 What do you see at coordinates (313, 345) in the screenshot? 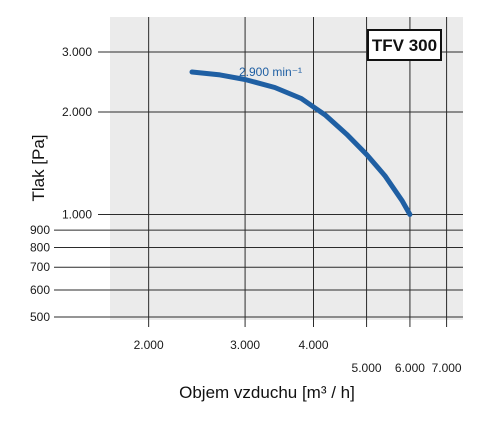
I see `x-tick-label: 4.000` at bounding box center [313, 345].